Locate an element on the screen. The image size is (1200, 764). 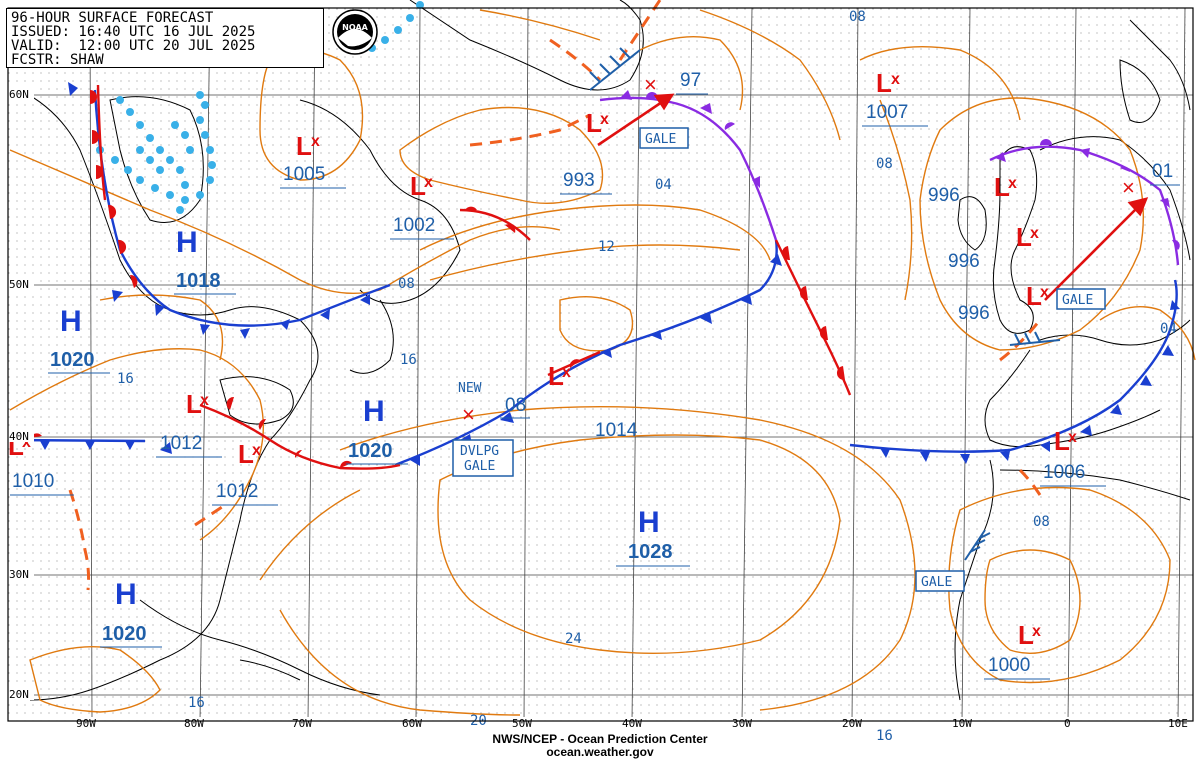
low-value: 08 is located at coordinates (515, 405).